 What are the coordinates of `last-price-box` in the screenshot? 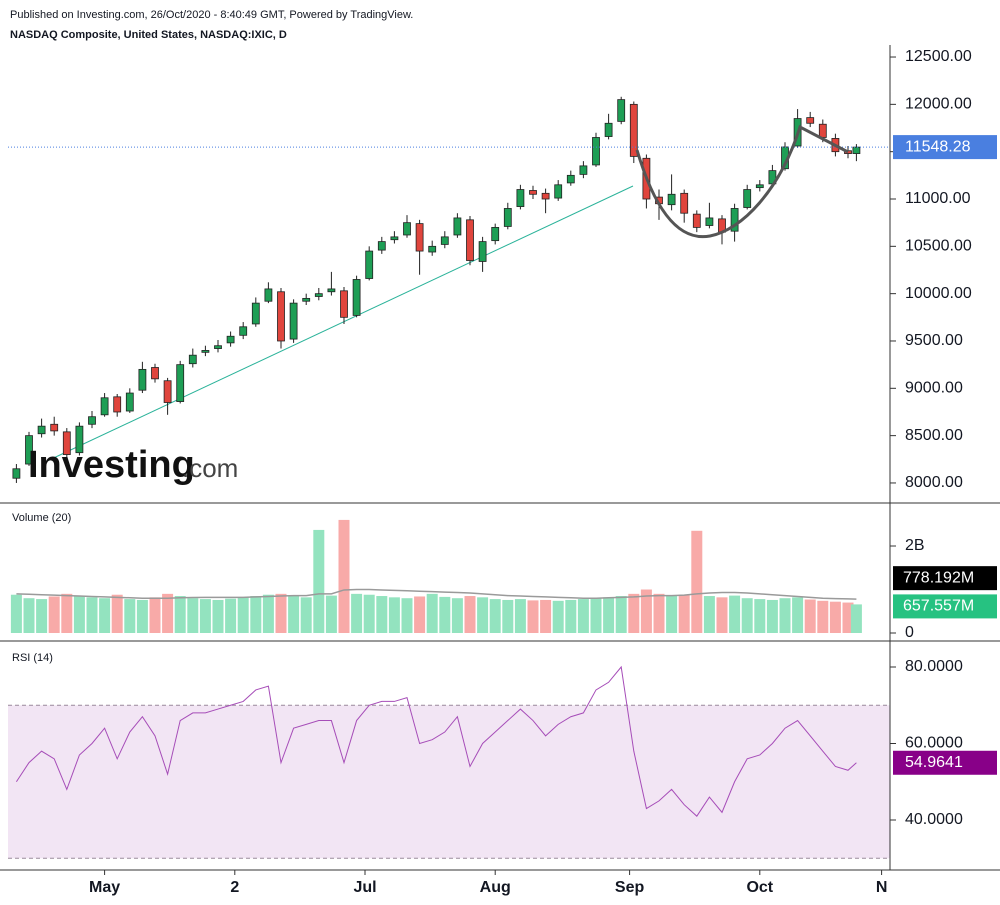 It's located at (945, 147).